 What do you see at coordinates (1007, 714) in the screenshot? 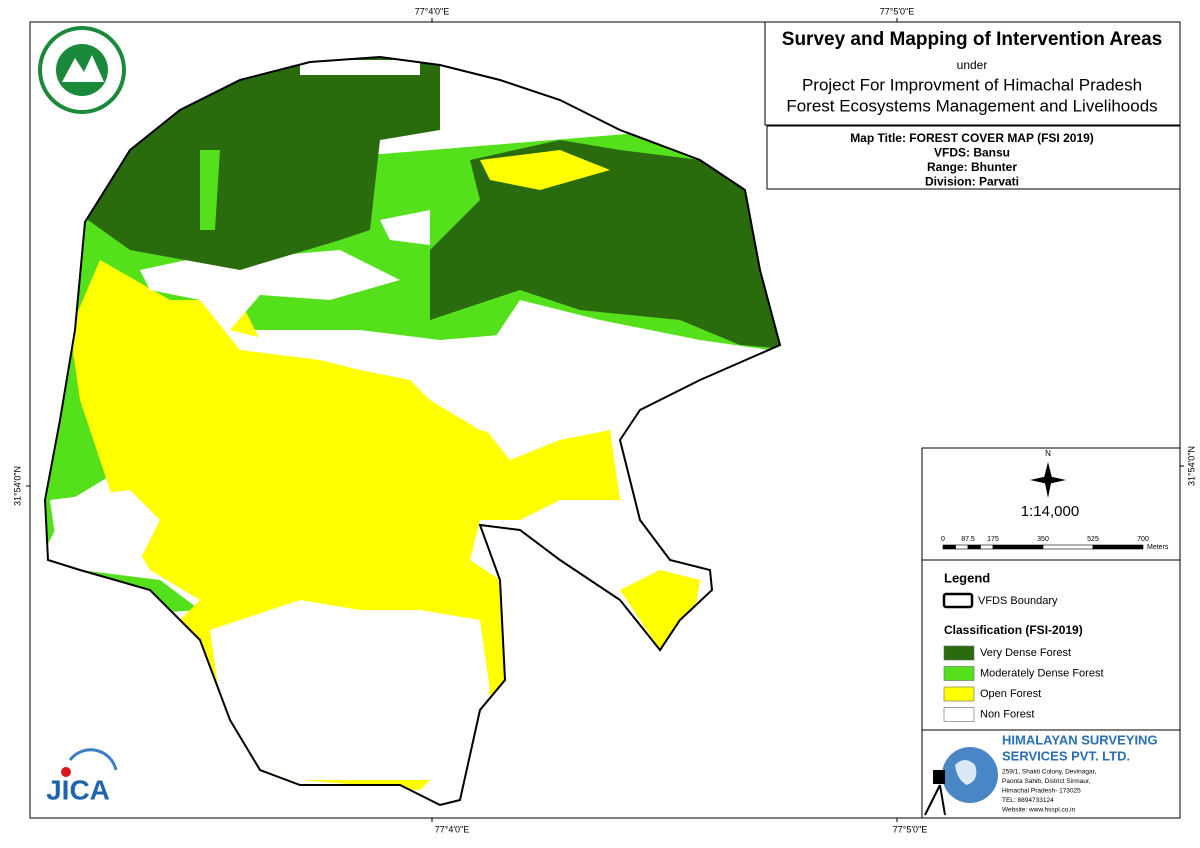
I see `legend-label: Non Forest` at bounding box center [1007, 714].